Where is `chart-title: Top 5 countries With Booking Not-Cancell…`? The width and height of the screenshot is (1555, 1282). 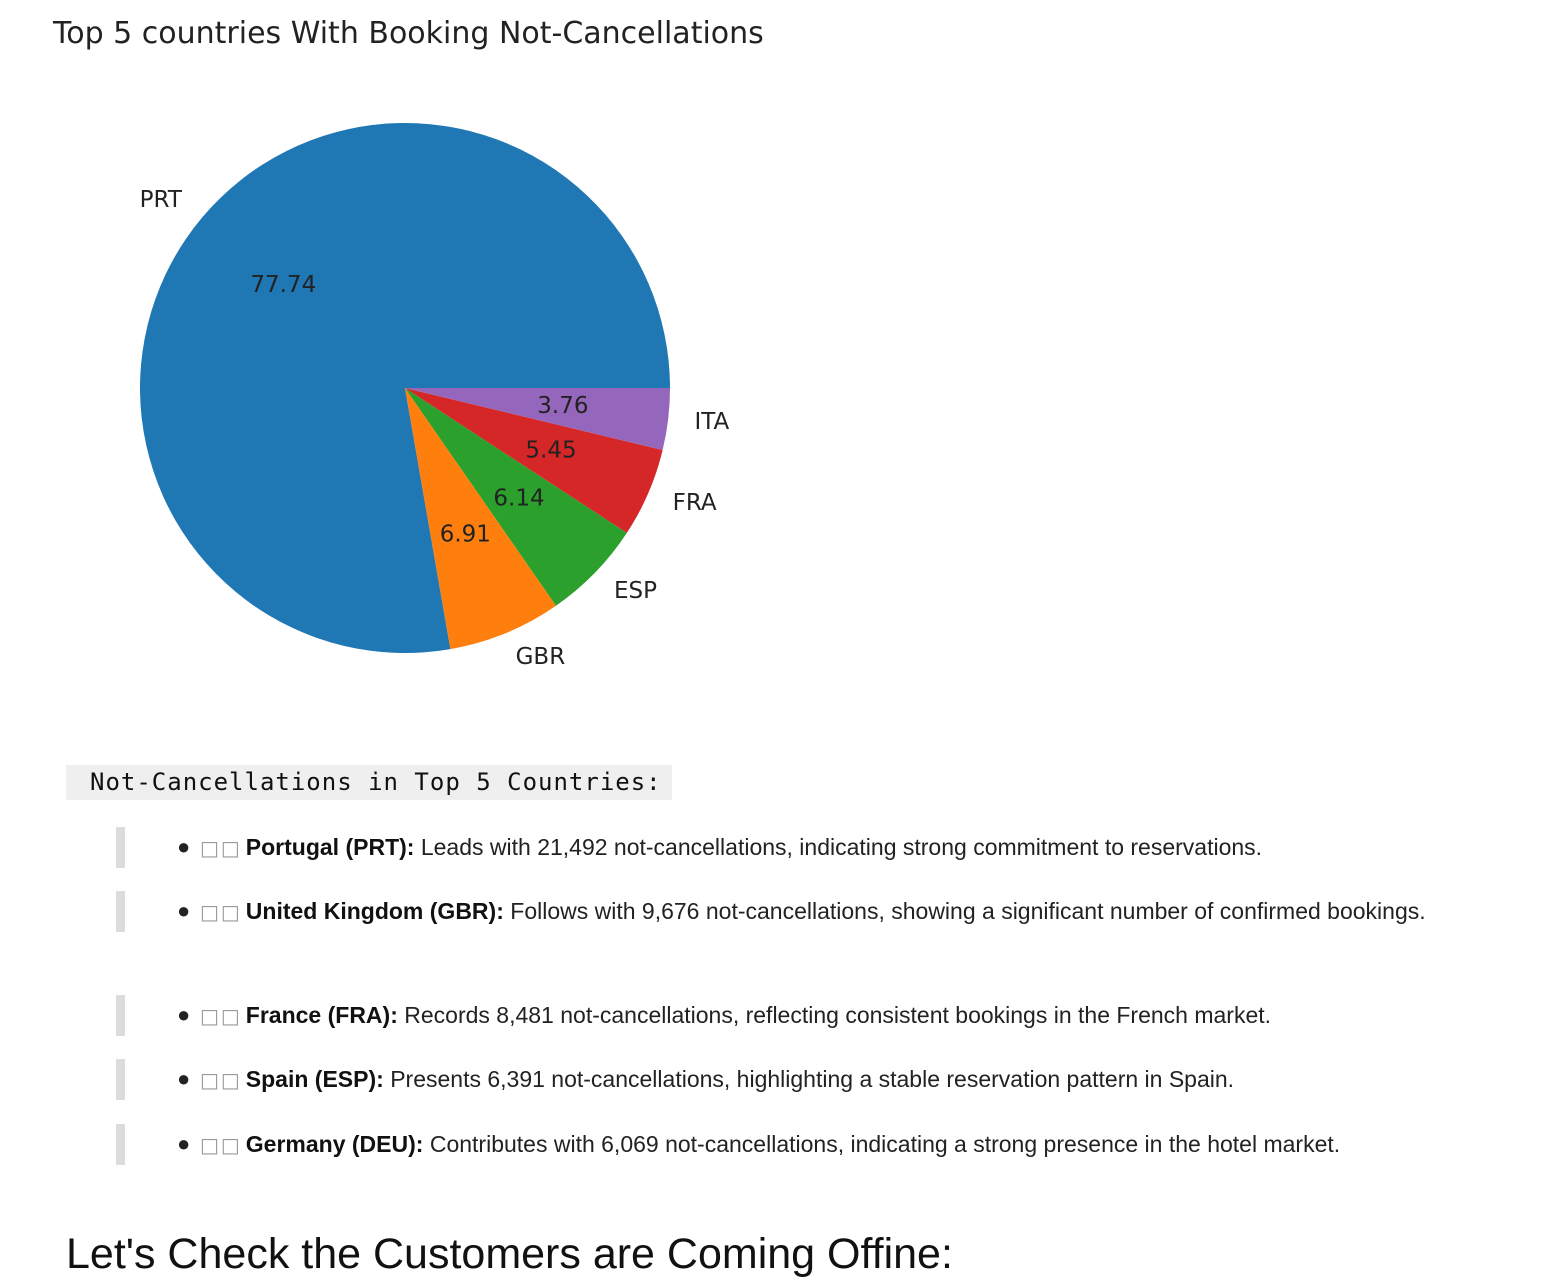 chart-title: Top 5 countries With Booking Not-Cancell… is located at coordinates (408, 33).